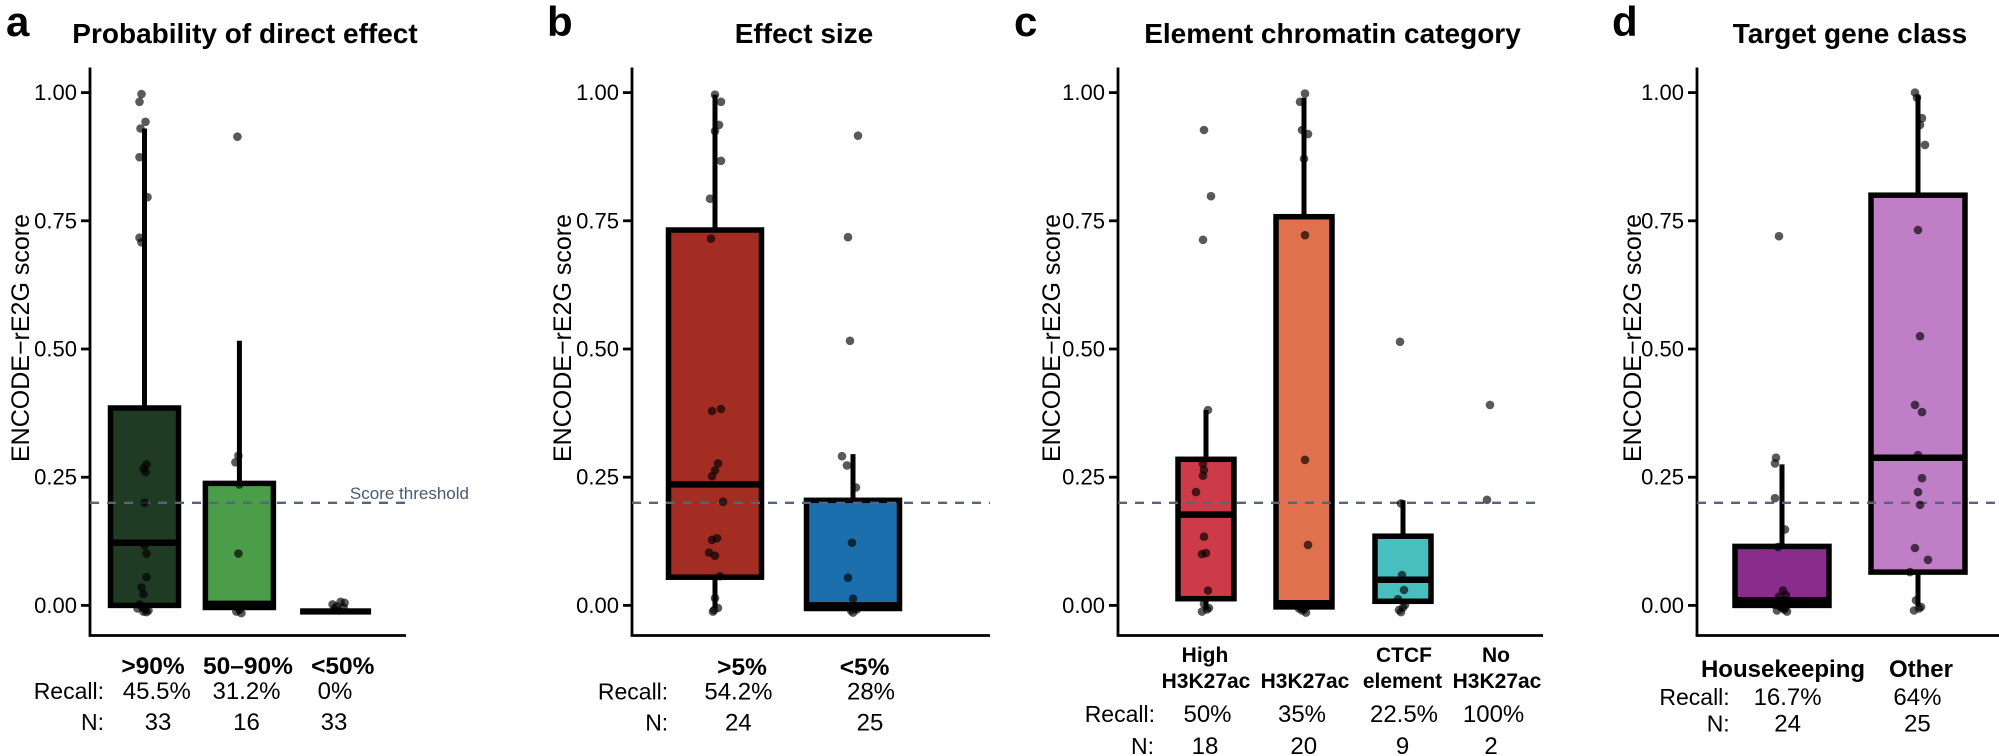 This screenshot has height=756, width=1999. Describe the element at coordinates (1404, 655) in the screenshot. I see `svg-text: CTCF` at that location.